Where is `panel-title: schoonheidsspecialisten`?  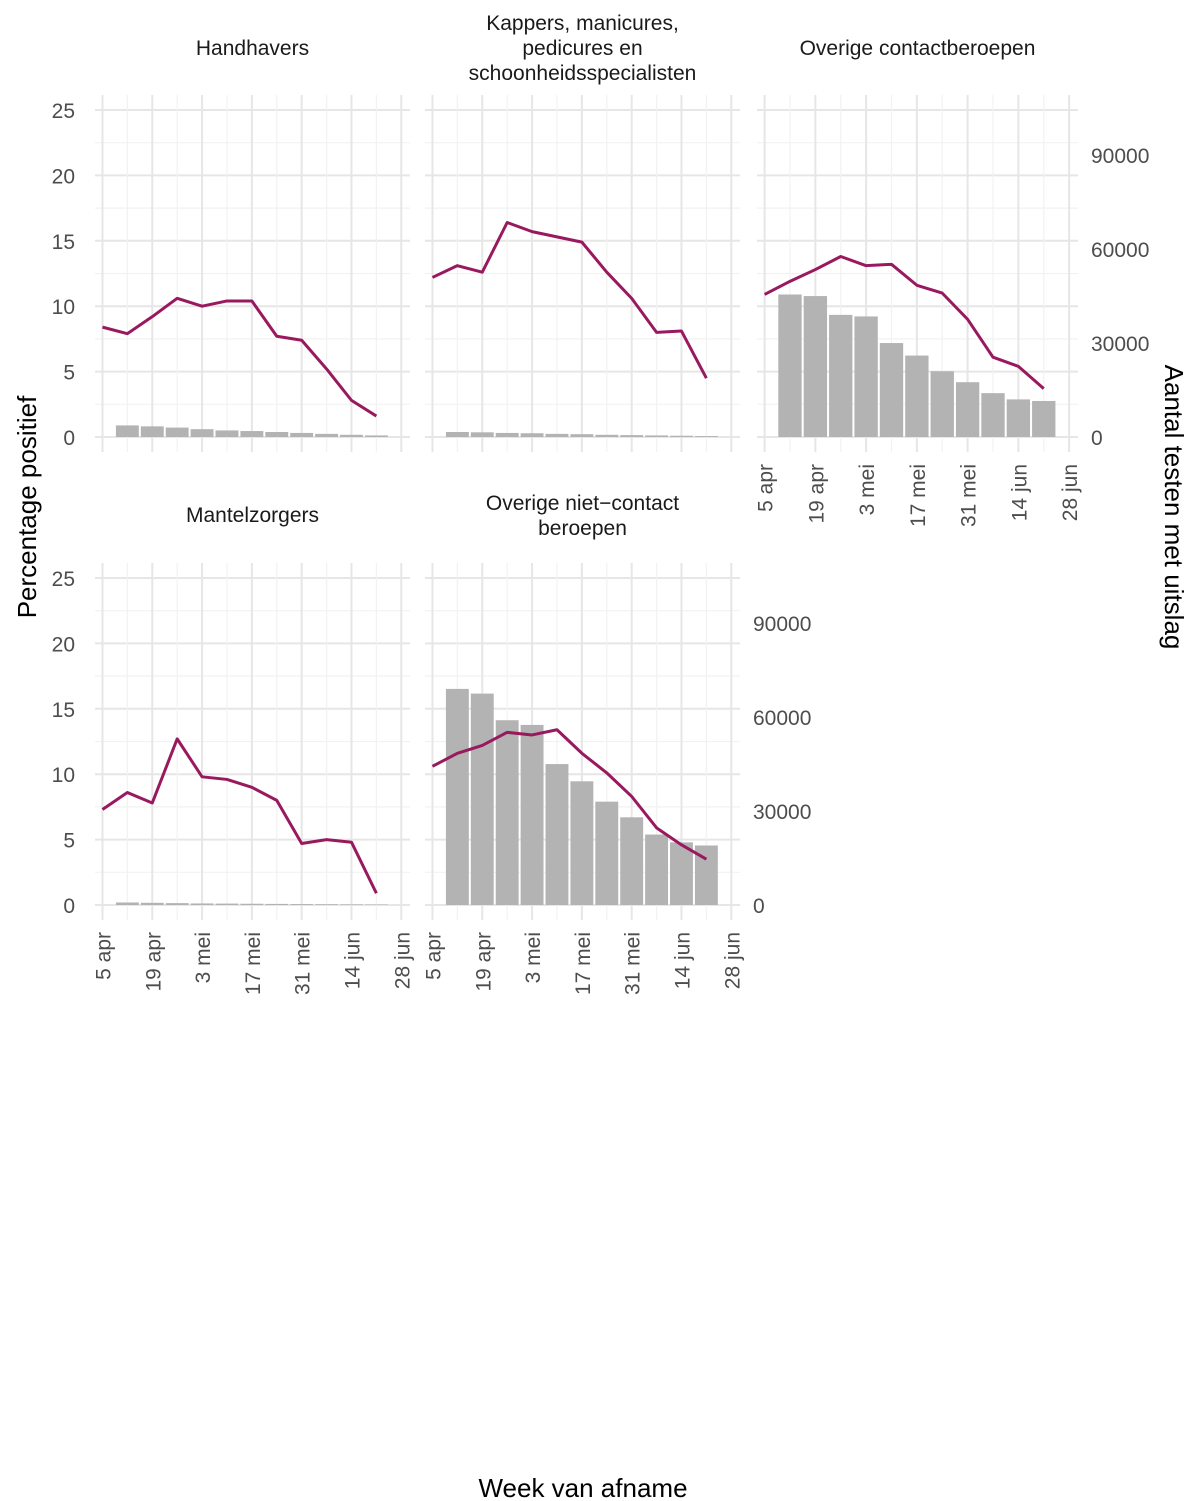
panel-title: schoonheidsspecialisten is located at coordinates (583, 73).